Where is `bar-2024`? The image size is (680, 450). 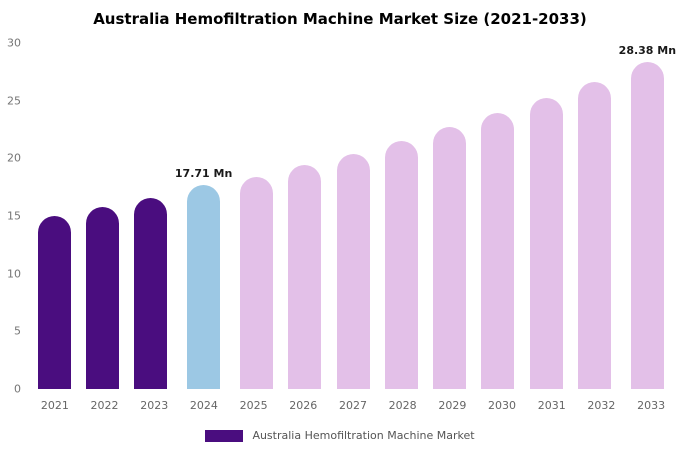 bar-2024 is located at coordinates (204, 286).